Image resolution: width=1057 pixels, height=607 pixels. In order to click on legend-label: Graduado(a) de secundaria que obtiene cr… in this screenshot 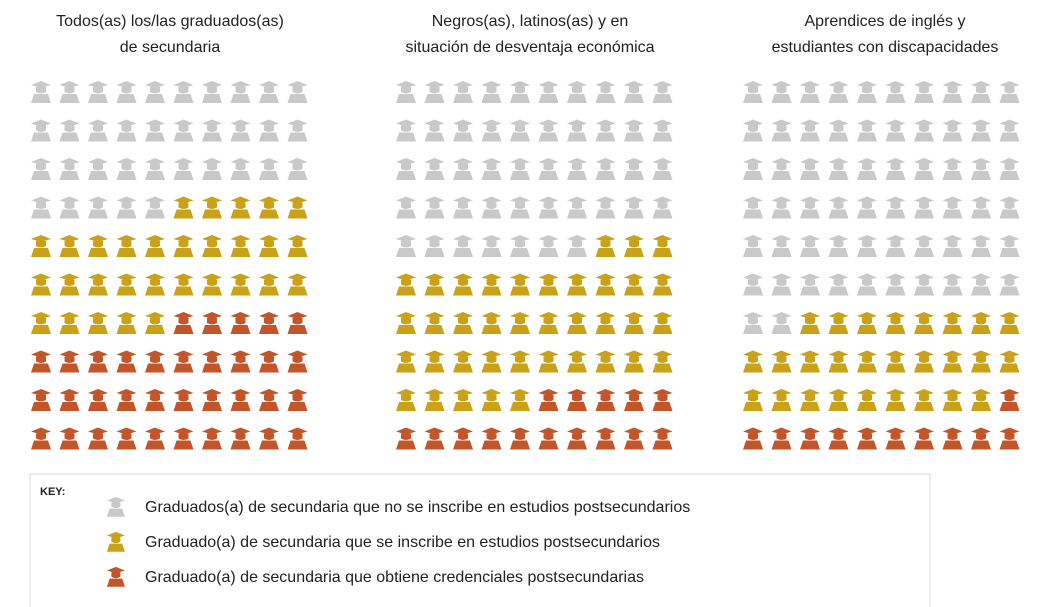, I will do `click(394, 577)`.